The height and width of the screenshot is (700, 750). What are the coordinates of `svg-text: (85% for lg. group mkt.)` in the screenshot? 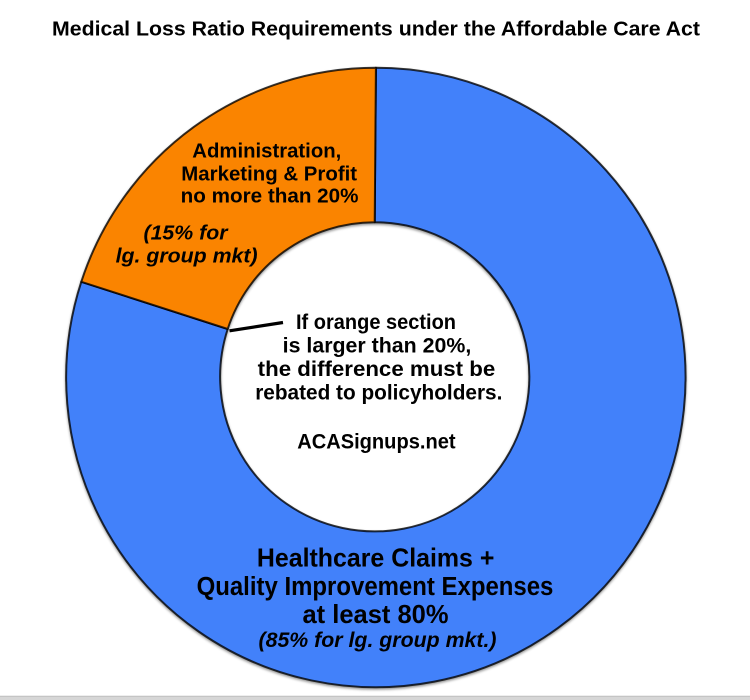 It's located at (378, 640).